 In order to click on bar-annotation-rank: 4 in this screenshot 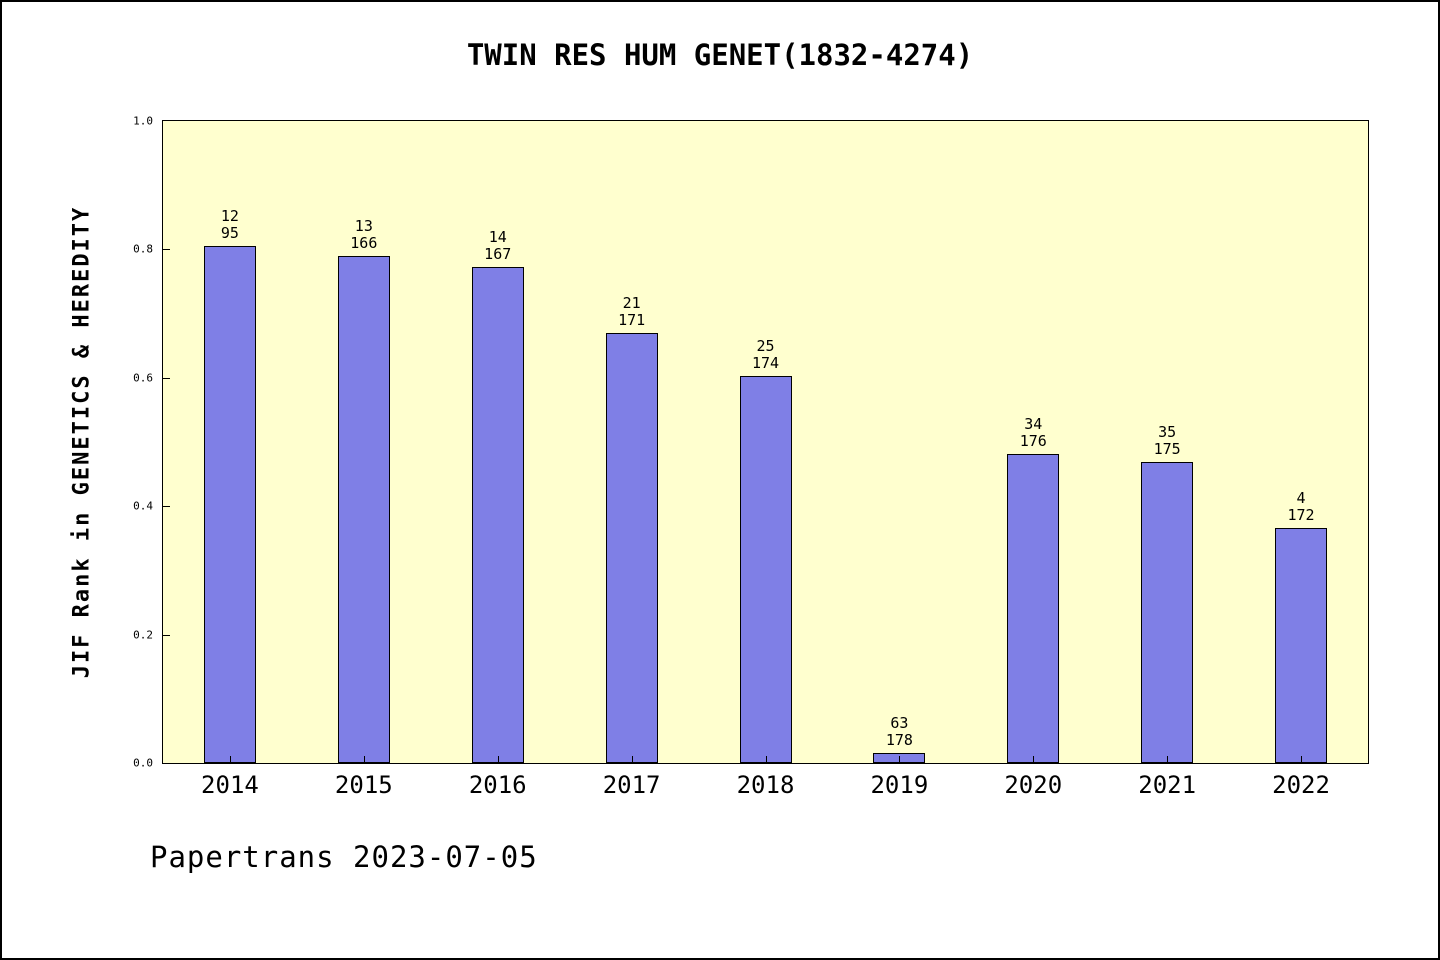, I will do `click(1301, 498)`.